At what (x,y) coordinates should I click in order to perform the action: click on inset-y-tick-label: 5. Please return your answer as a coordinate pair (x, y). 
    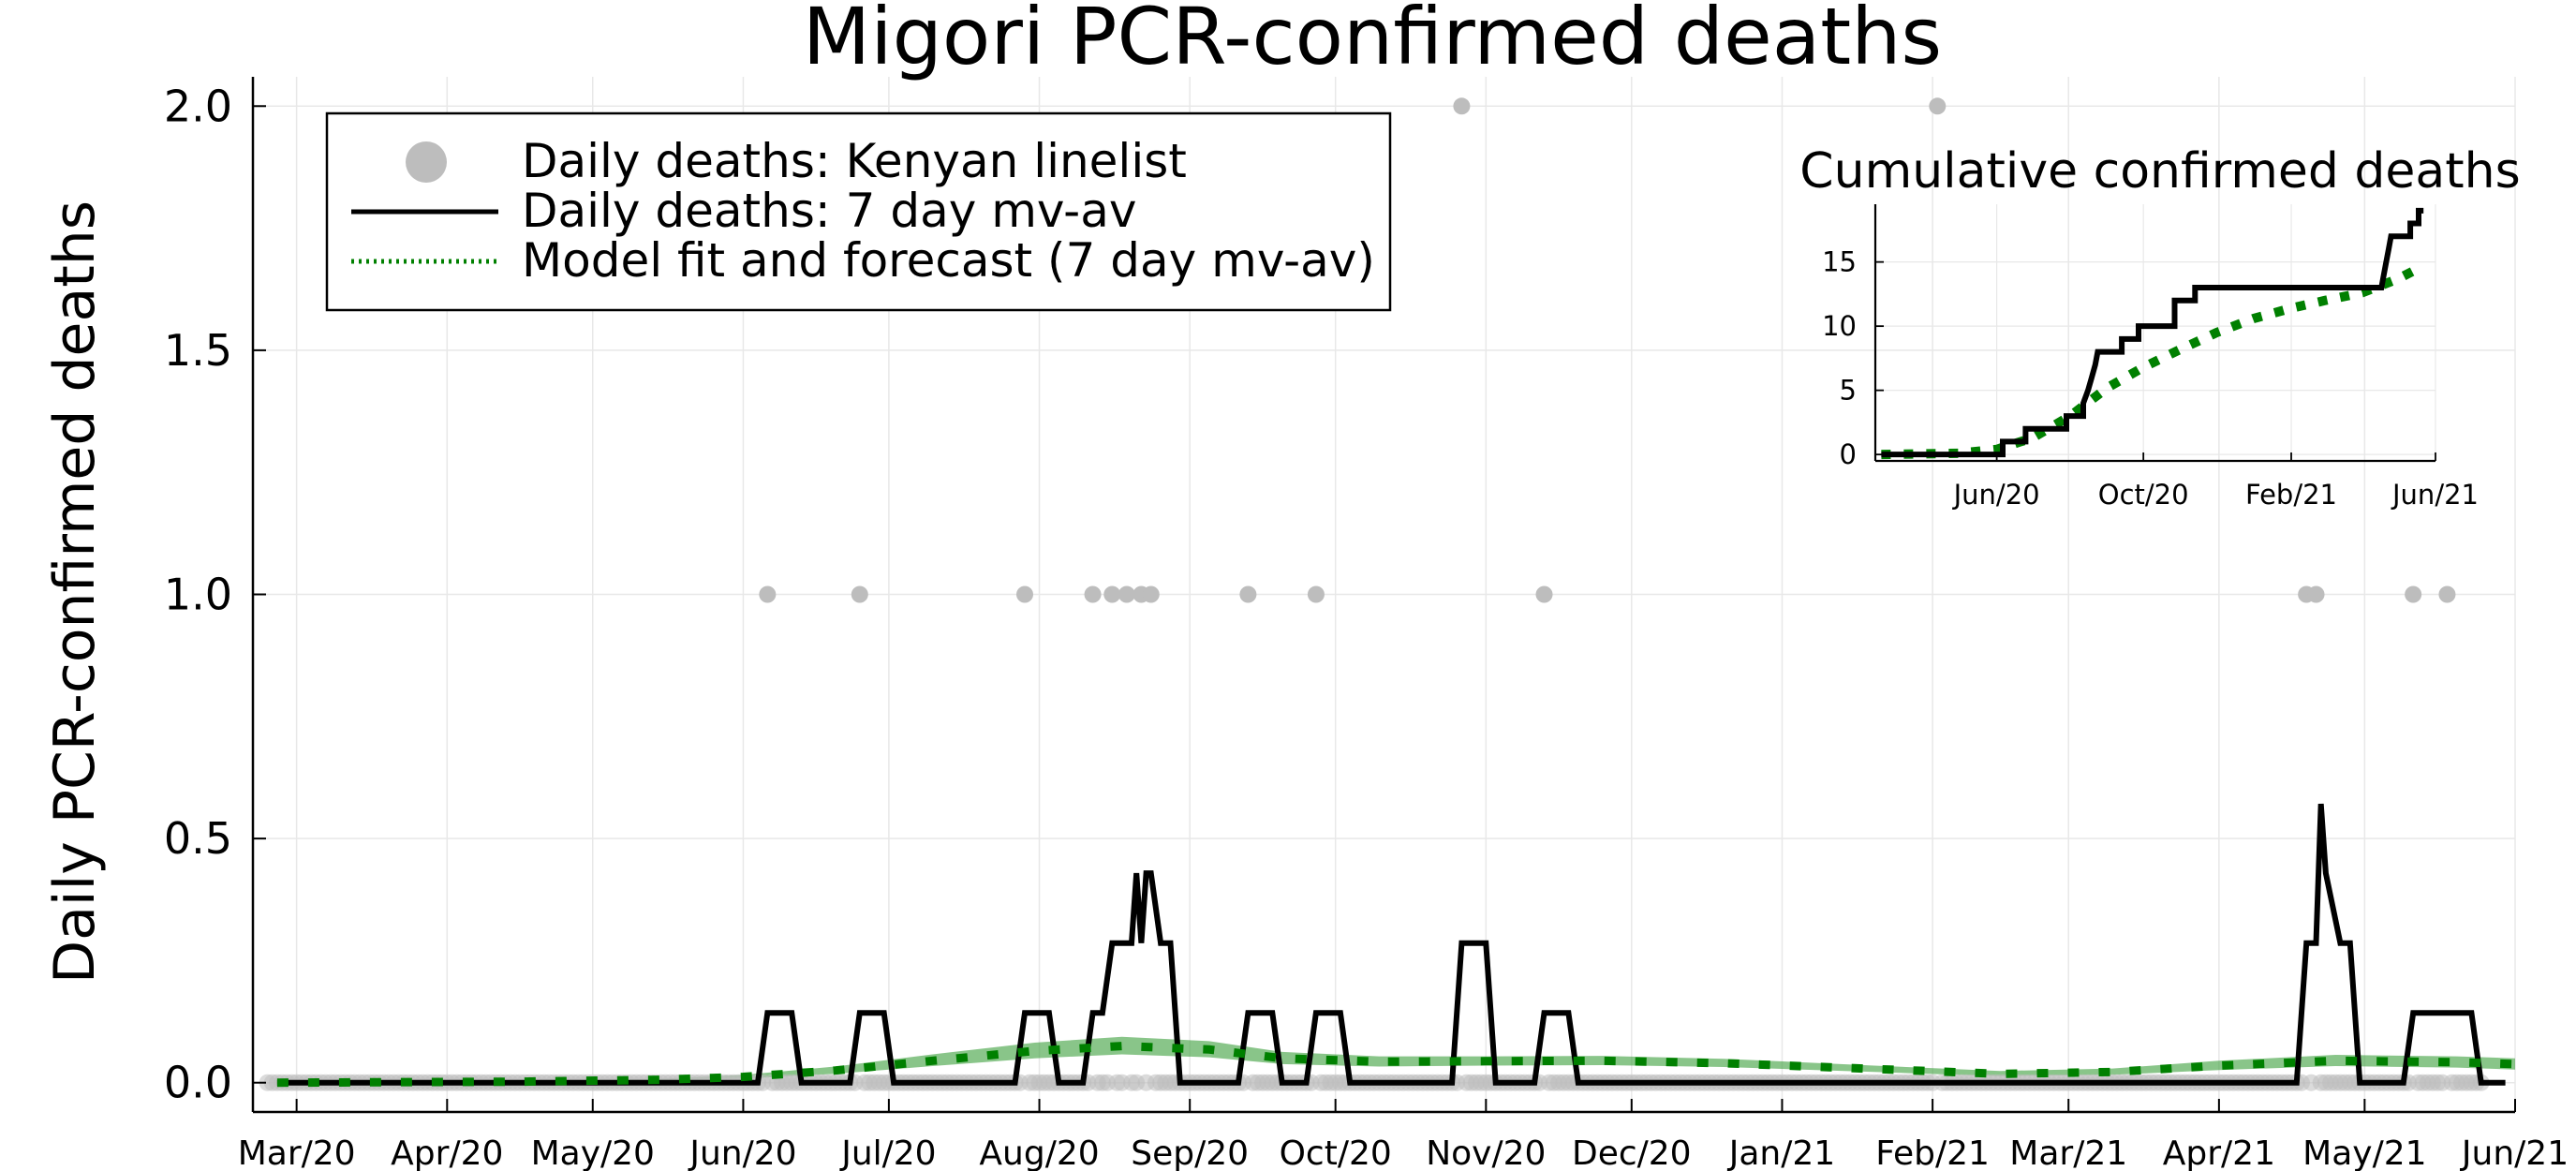
    Looking at the image, I should click on (1848, 391).